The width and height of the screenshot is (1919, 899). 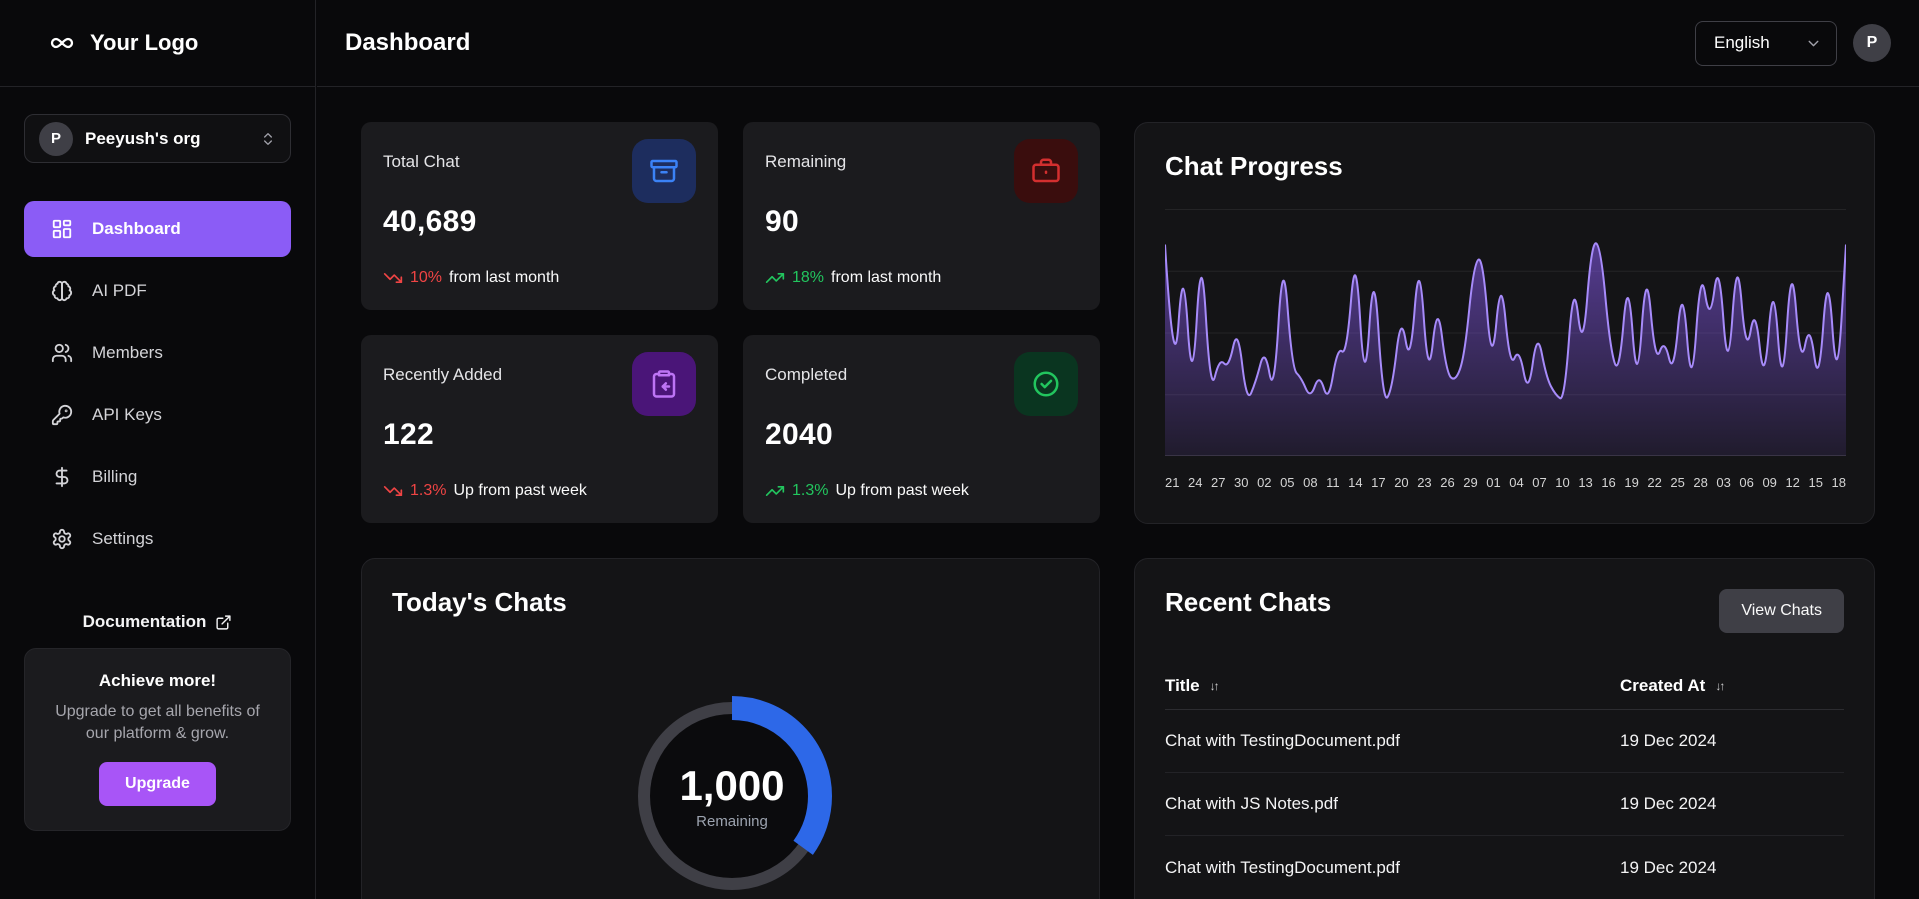 I want to click on x-tick-label: 27, so click(x=1218, y=482).